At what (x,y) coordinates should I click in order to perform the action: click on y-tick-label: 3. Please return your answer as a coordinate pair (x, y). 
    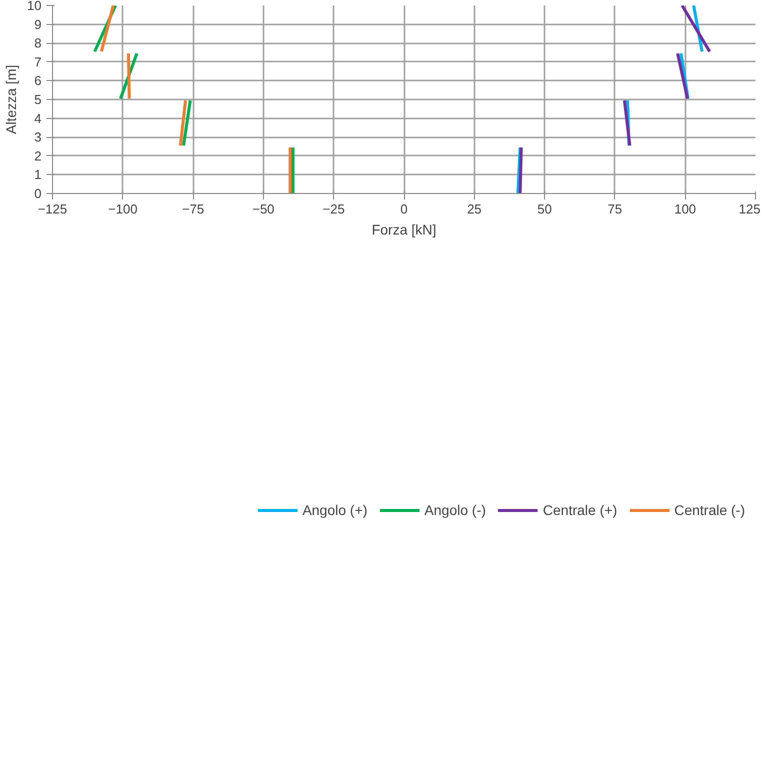
    Looking at the image, I should click on (38, 137).